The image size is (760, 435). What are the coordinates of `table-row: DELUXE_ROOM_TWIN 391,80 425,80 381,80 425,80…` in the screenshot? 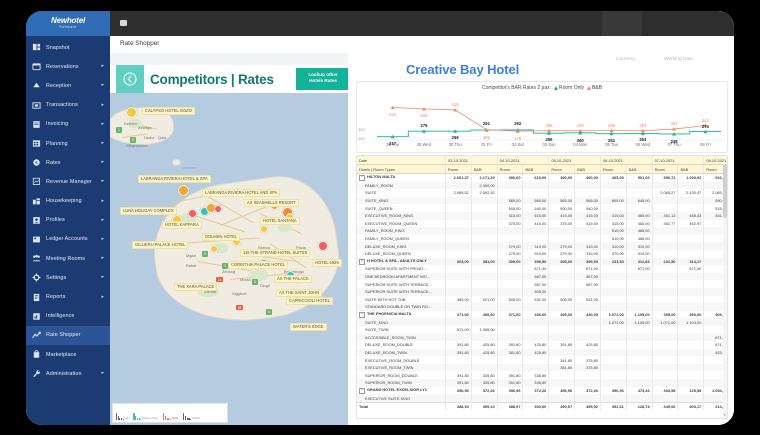 It's located at (542, 352).